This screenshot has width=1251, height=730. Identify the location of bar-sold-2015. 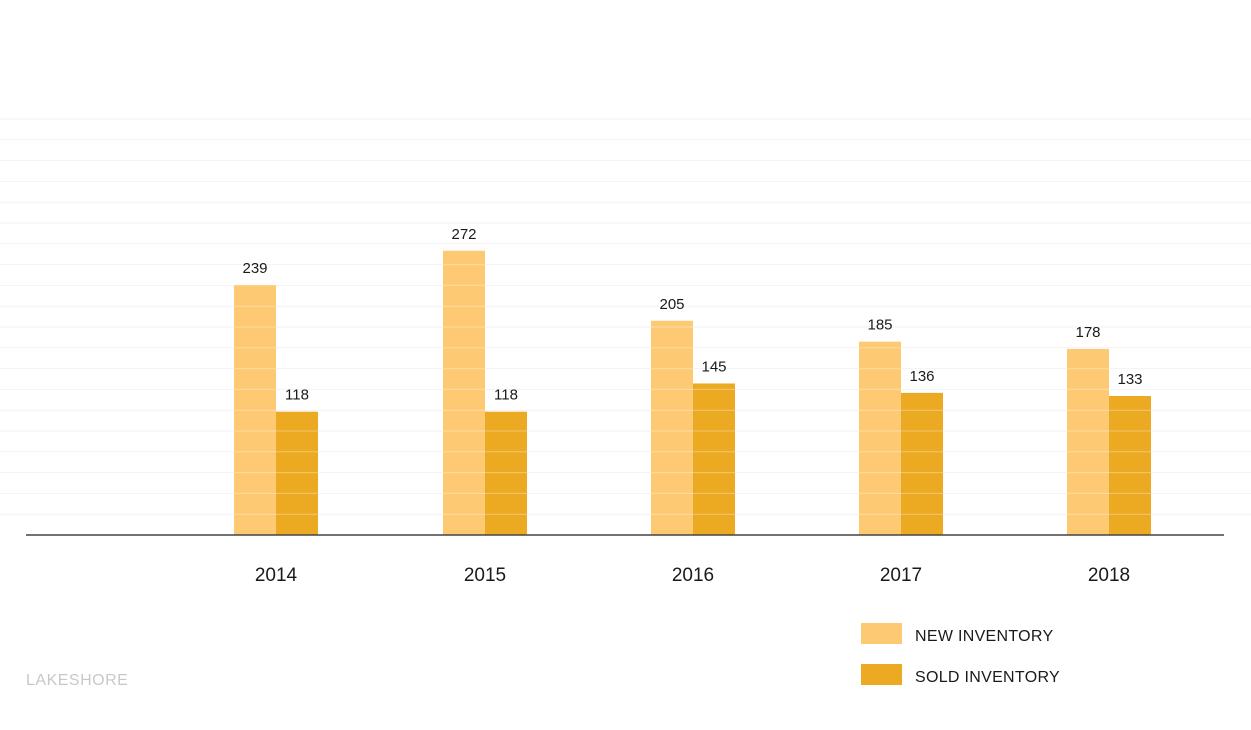
(506, 473).